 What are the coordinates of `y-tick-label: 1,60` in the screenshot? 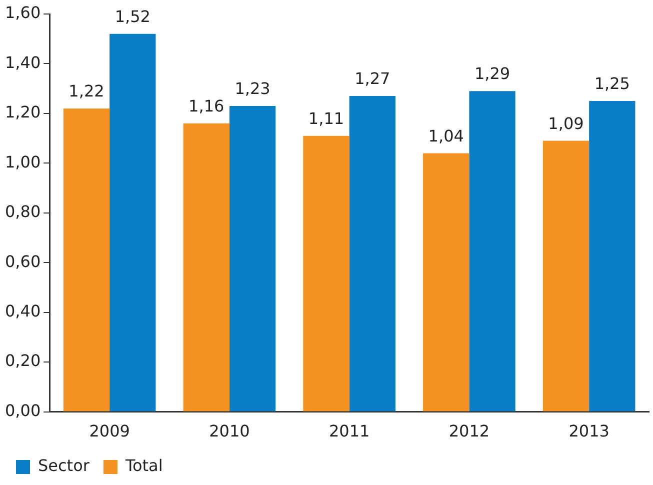 It's located at (23, 12).